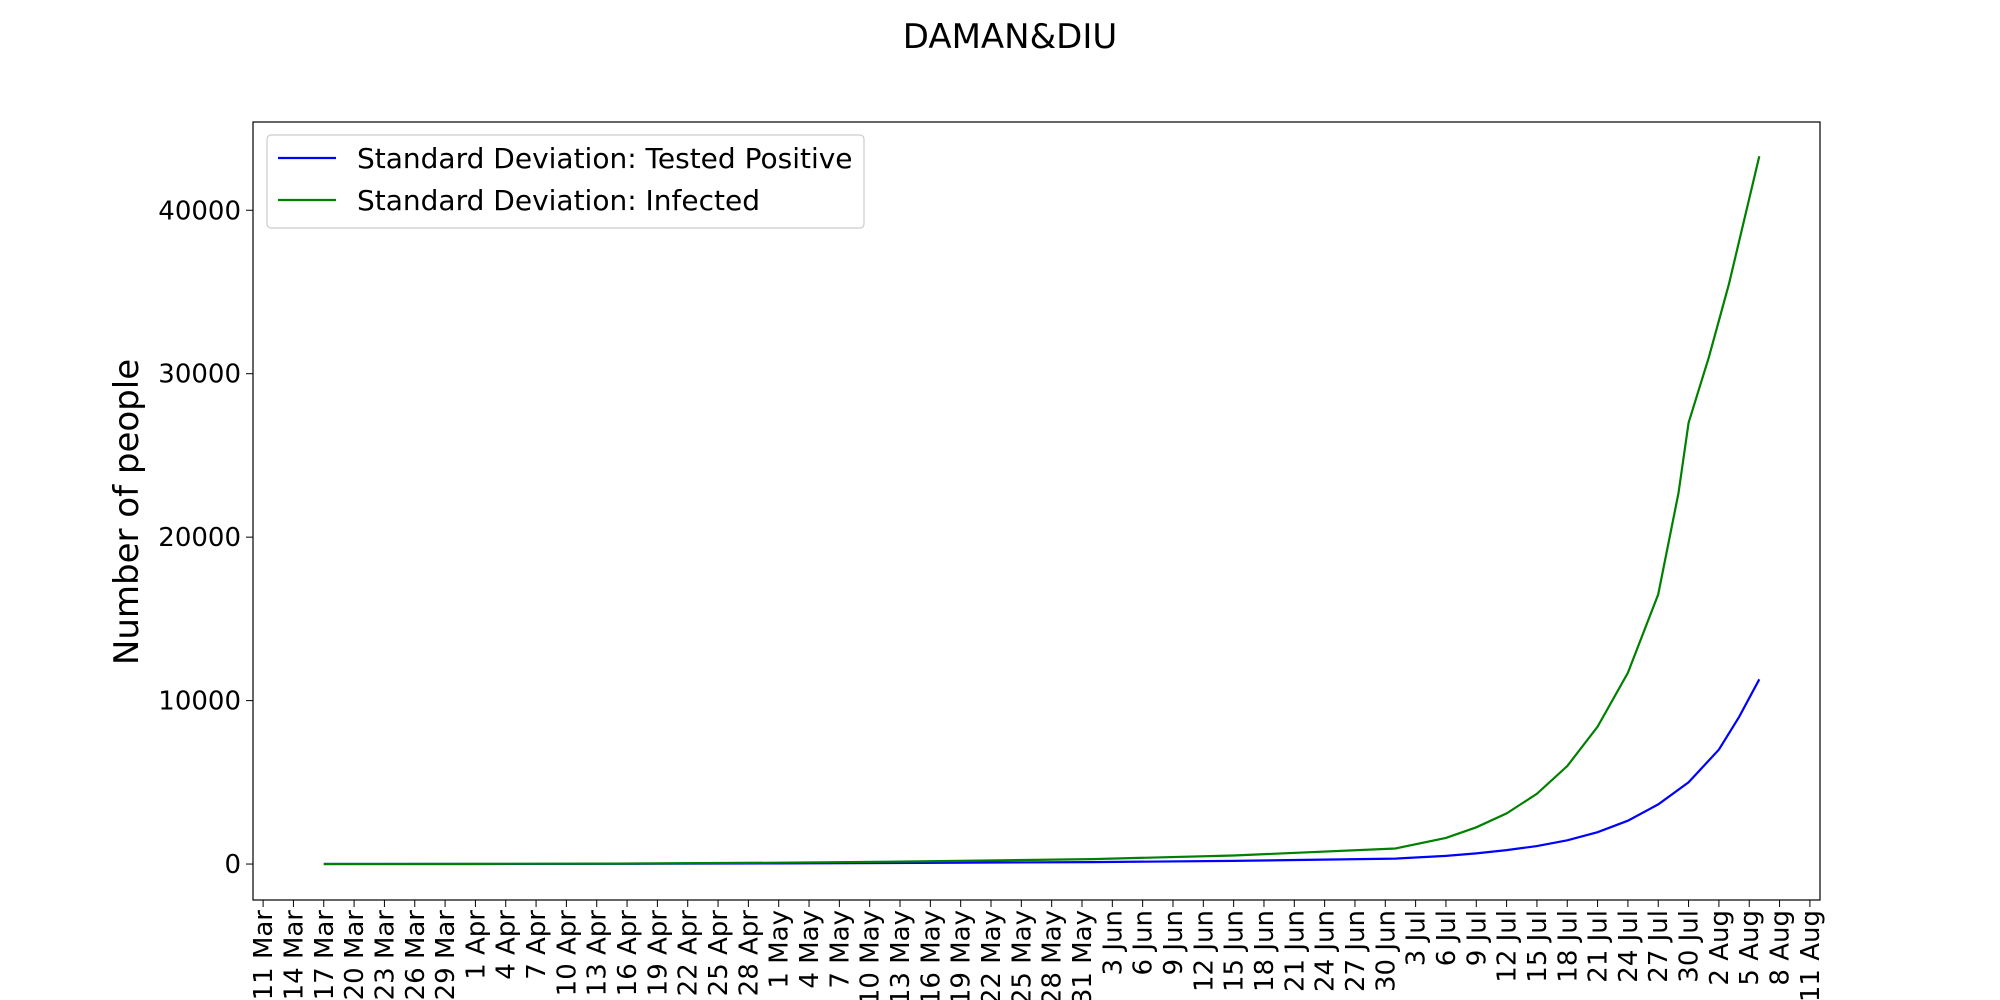  Describe the element at coordinates (1235, 951) in the screenshot. I see `x-tick-label: 15 Jun` at that location.